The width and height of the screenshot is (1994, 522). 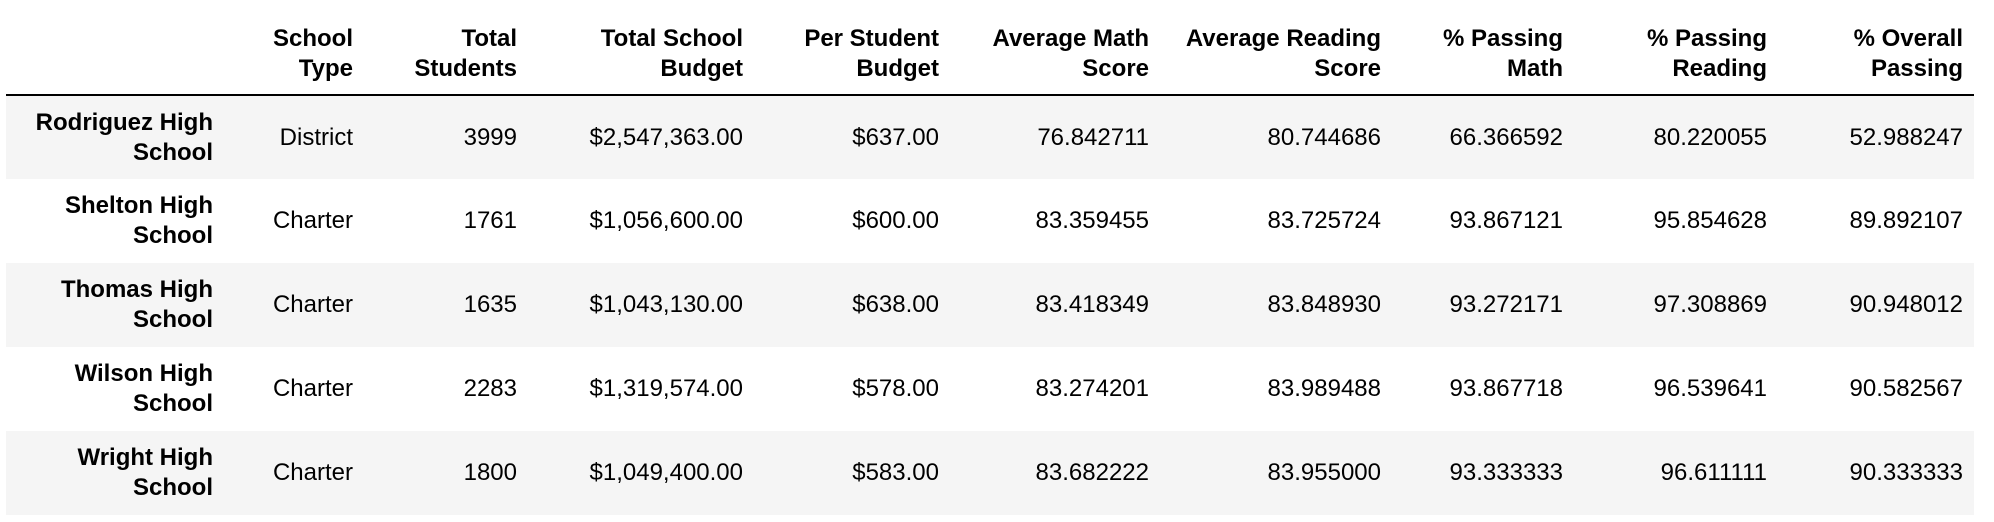 What do you see at coordinates (490, 472) in the screenshot?
I see `cell-total-students: 1800` at bounding box center [490, 472].